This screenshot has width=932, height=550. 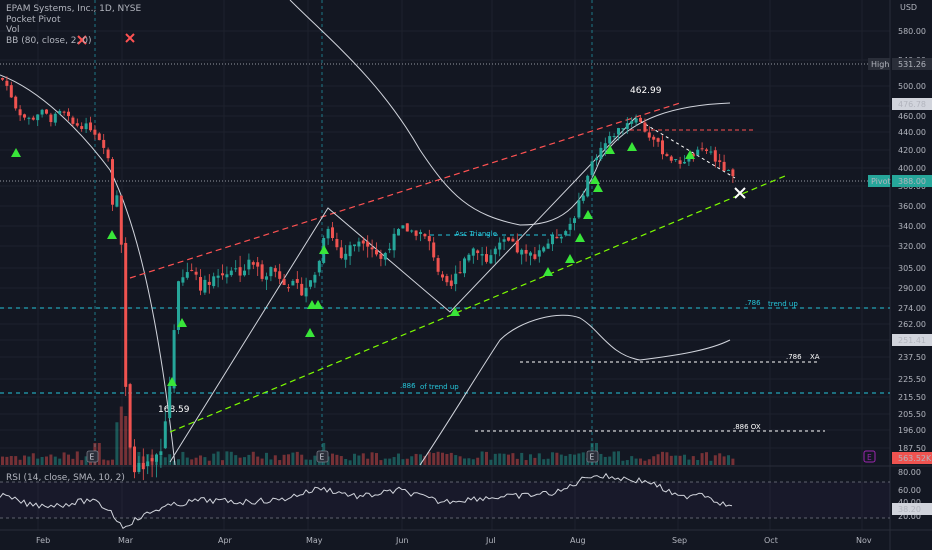 What do you see at coordinates (908, 7) in the screenshot?
I see `currency-label: USD` at bounding box center [908, 7].